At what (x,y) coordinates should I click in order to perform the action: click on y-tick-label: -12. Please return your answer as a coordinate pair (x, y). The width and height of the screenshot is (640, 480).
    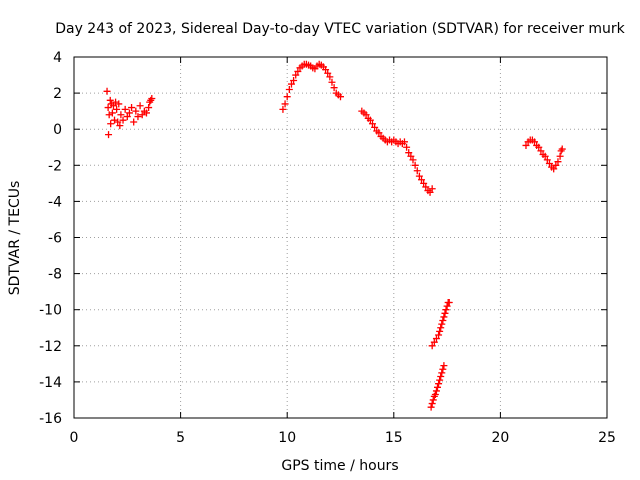
    Looking at the image, I should click on (50, 347).